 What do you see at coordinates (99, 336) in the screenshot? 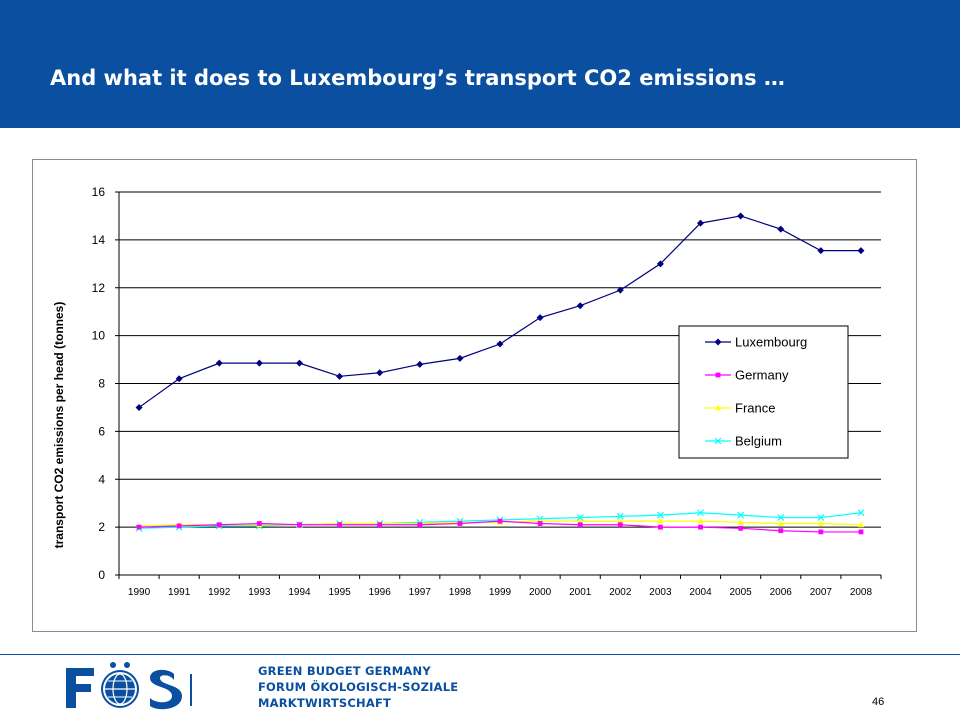
I see `y-tick-label: 10` at bounding box center [99, 336].